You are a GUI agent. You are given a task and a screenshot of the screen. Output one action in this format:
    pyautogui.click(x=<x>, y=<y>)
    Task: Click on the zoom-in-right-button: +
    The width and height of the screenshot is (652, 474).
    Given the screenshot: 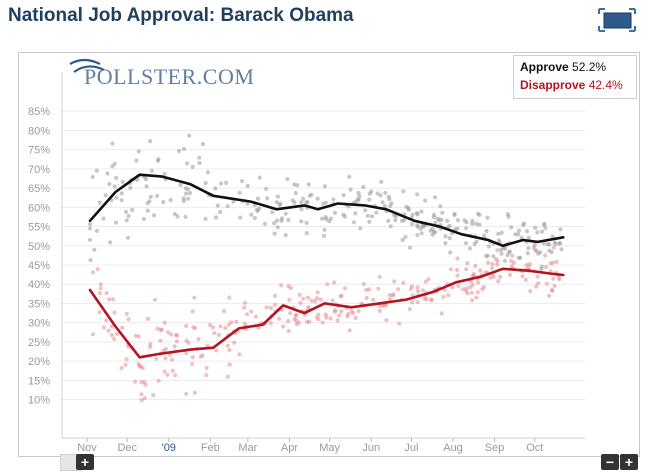 What is the action you would take?
    pyautogui.click(x=629, y=462)
    